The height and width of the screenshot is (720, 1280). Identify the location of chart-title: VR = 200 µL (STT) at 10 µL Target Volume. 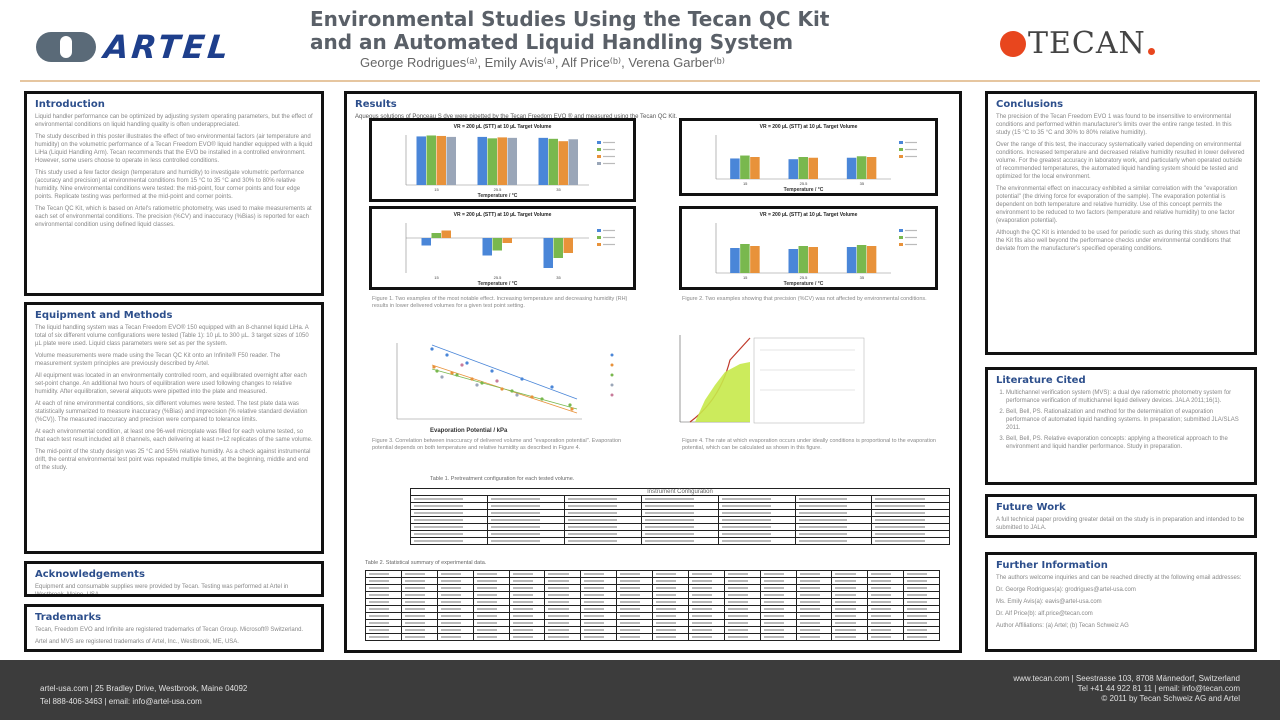
(502, 127).